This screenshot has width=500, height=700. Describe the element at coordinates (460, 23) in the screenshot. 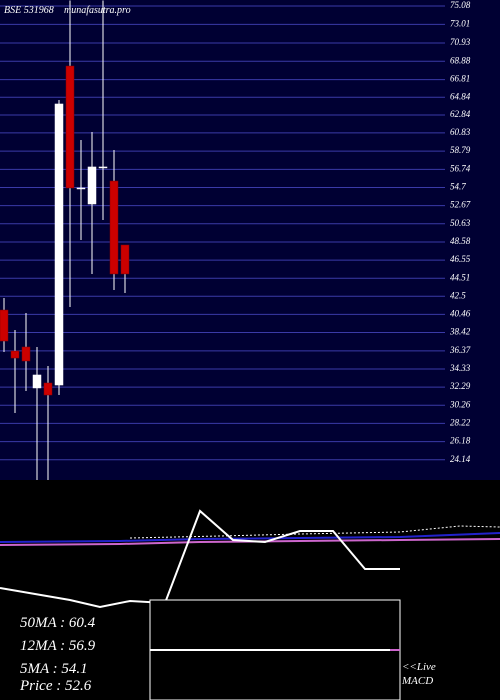

I see `y-tick-label: 73.01` at that location.